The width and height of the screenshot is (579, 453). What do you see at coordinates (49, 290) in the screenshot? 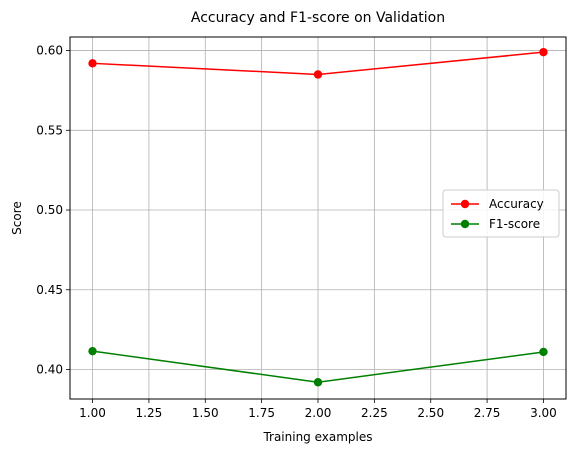
I see `y-tick-label: 0.45` at bounding box center [49, 290].